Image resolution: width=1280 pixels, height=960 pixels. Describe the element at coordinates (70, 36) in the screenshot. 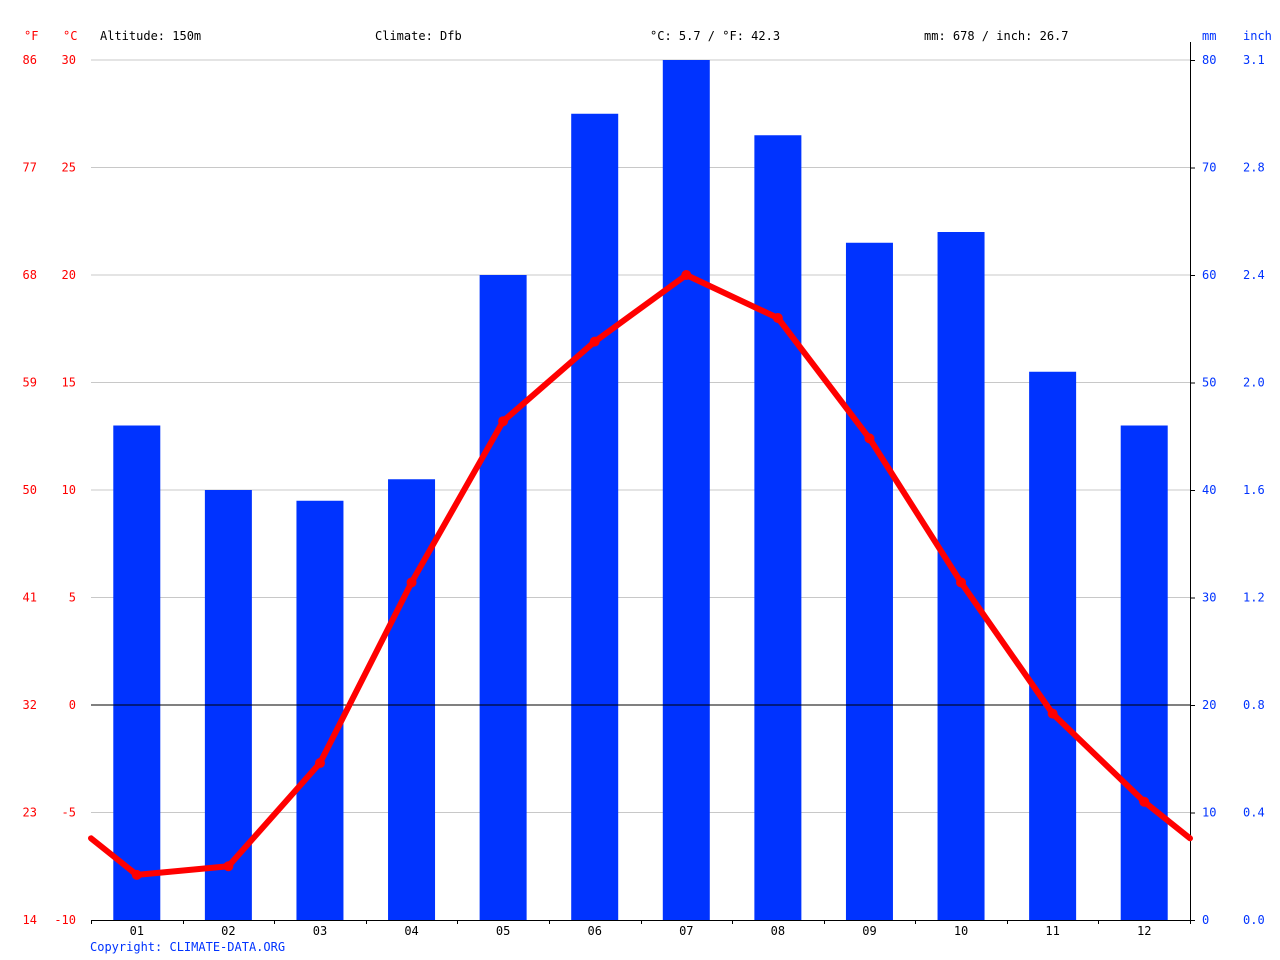

I see `celsius-unit-label: °C` at that location.